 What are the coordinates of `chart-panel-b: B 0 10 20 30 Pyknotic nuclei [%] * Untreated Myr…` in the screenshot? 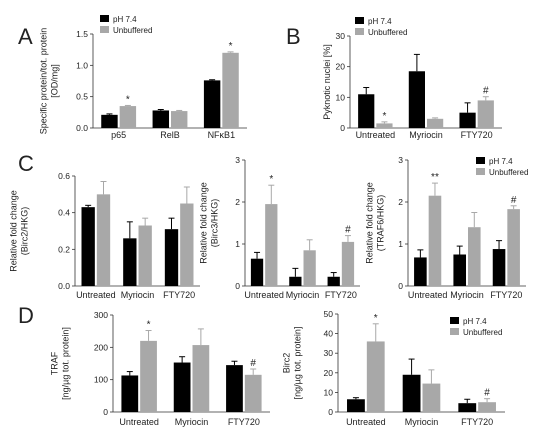 It's located at (394, 78).